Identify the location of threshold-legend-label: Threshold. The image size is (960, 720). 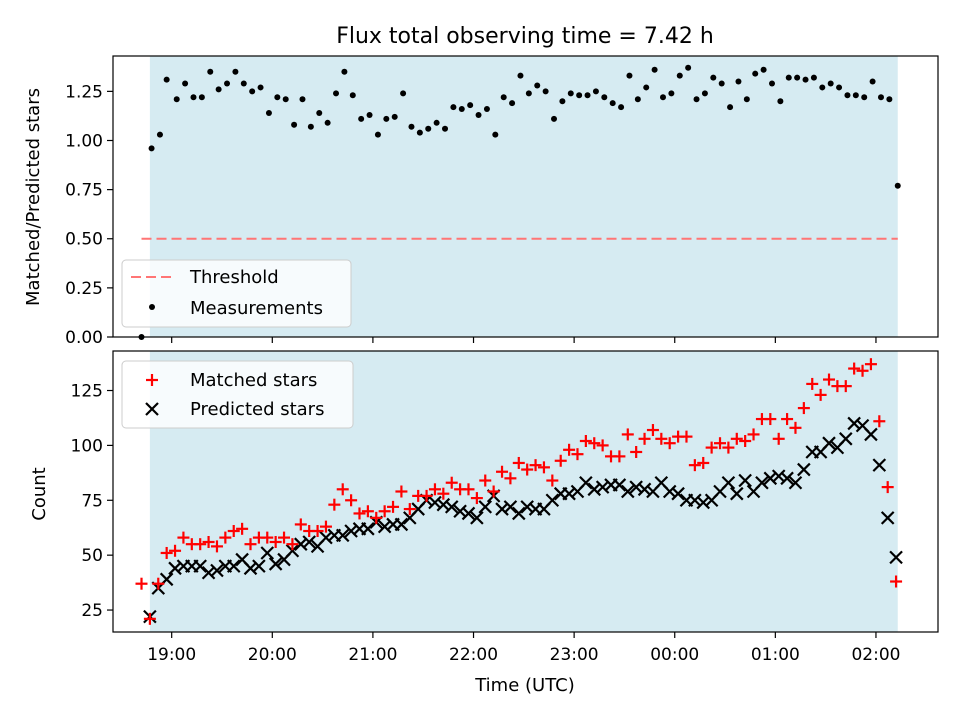
(234, 277).